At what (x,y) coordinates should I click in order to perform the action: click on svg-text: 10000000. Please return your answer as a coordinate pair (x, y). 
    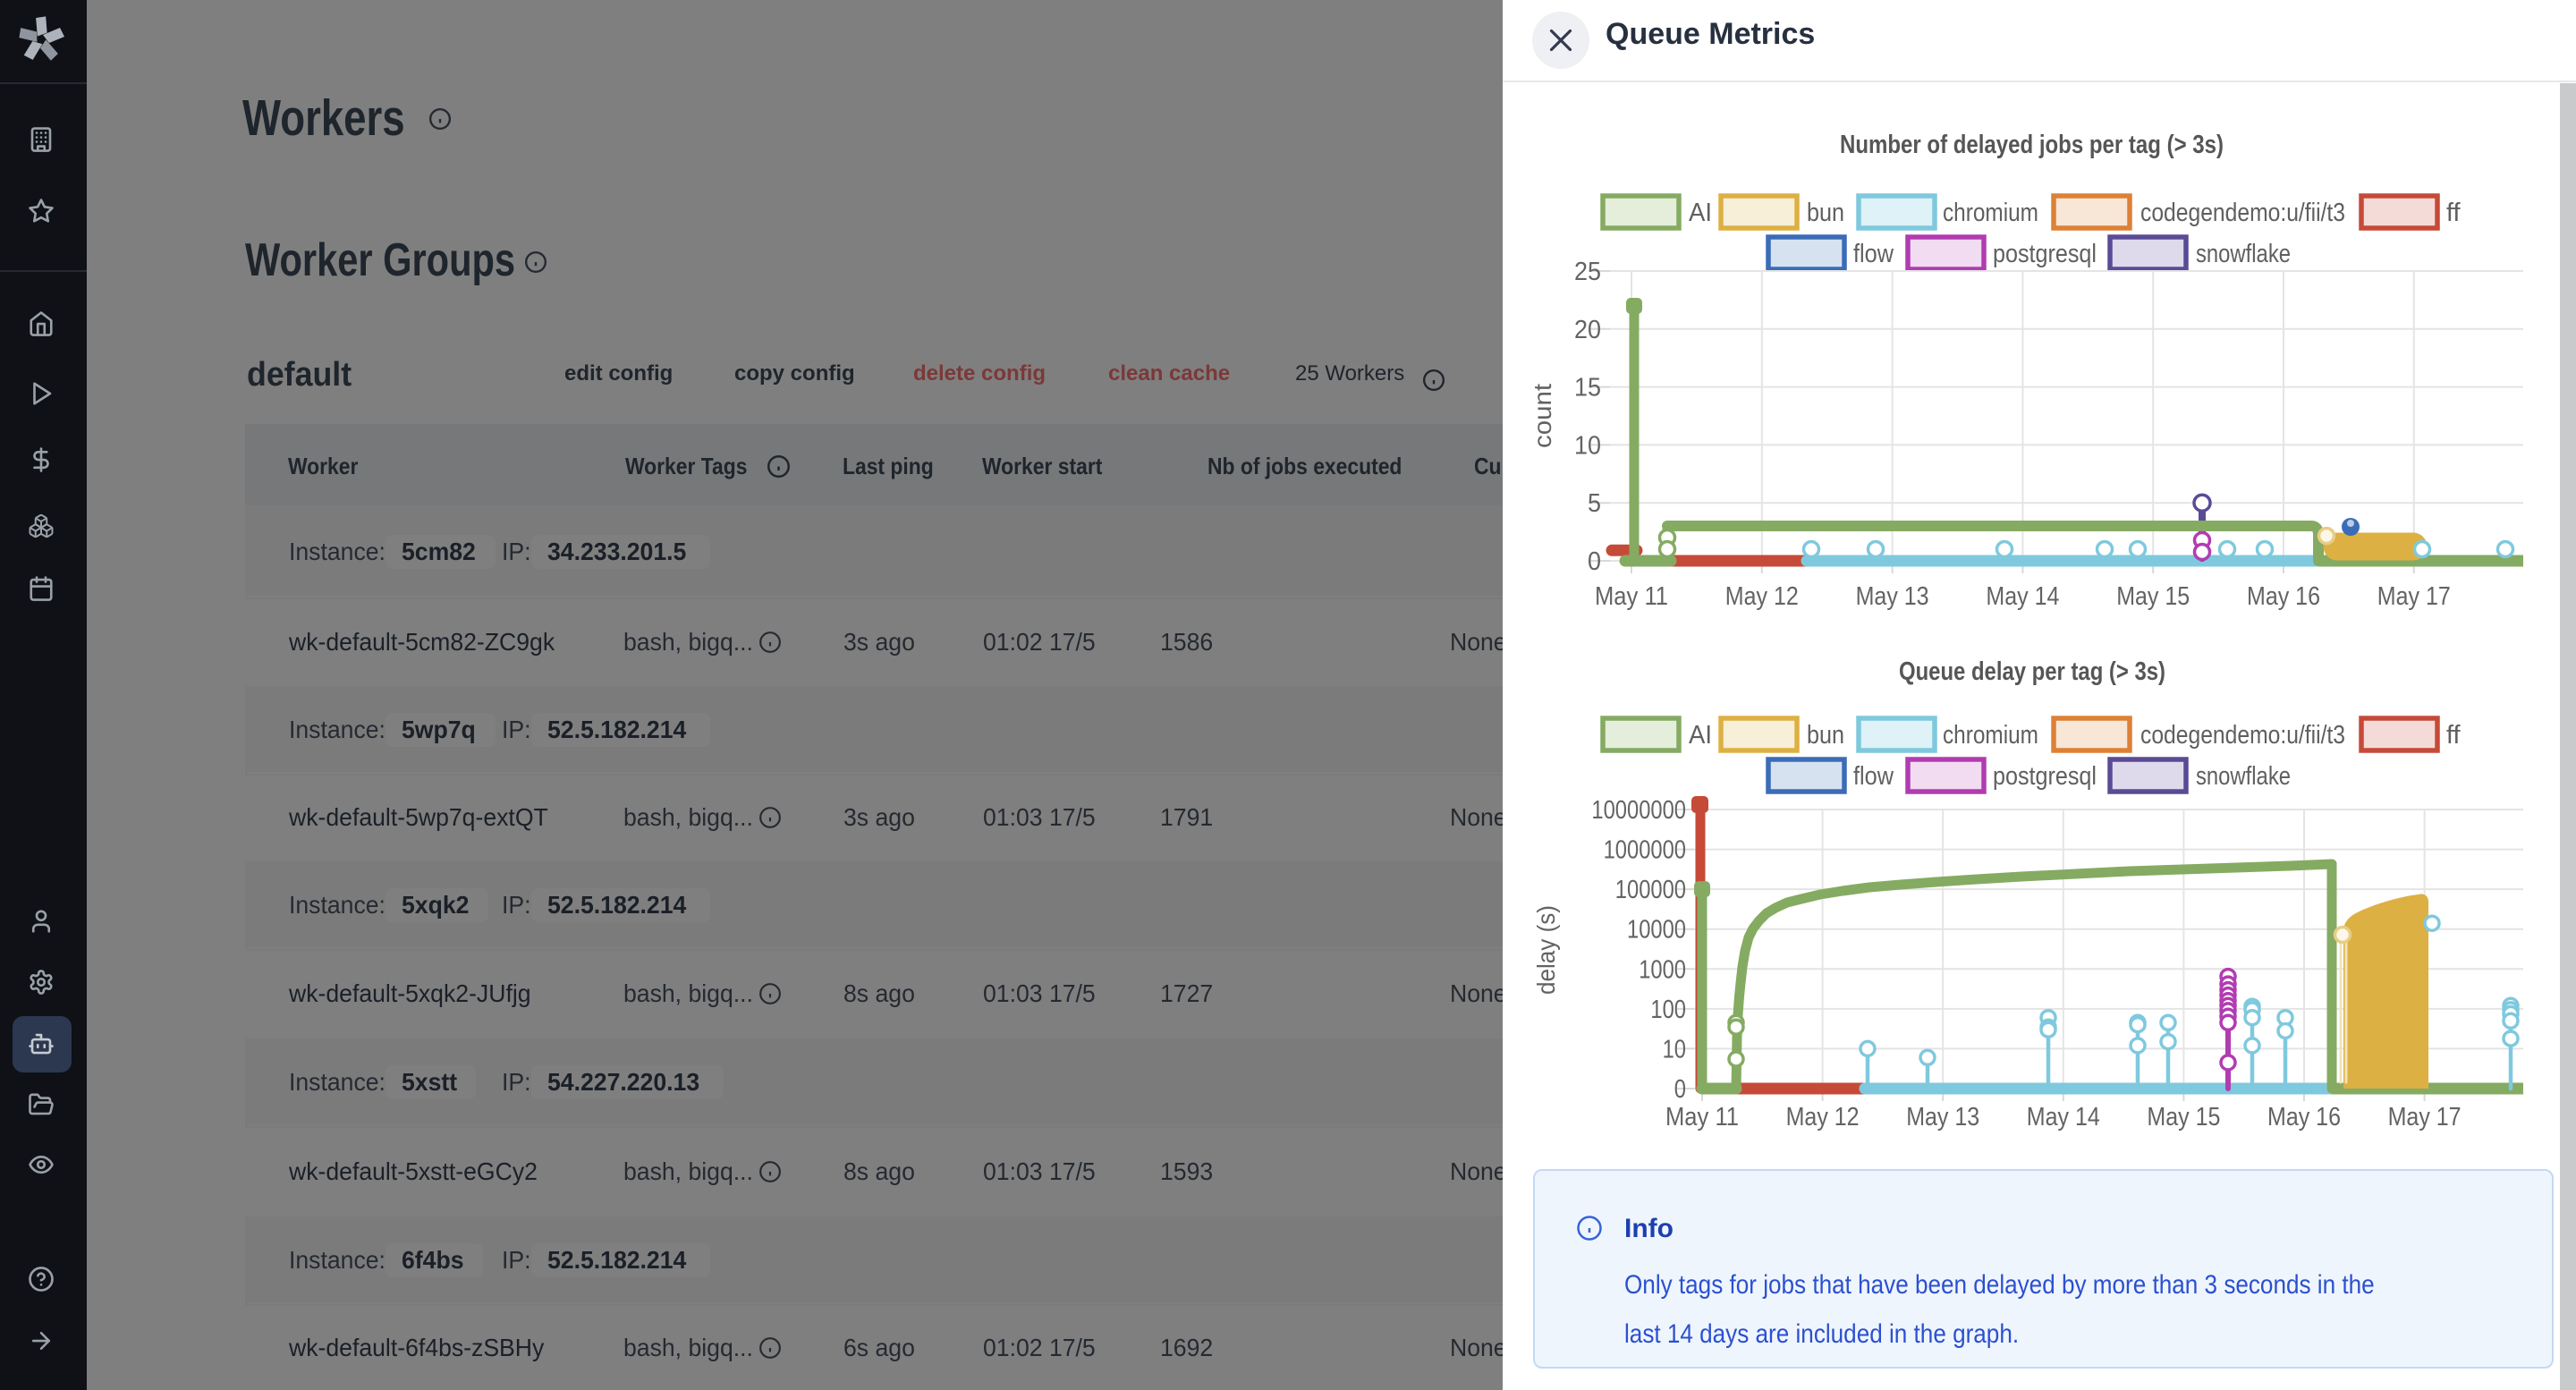
    Looking at the image, I should click on (1638, 810).